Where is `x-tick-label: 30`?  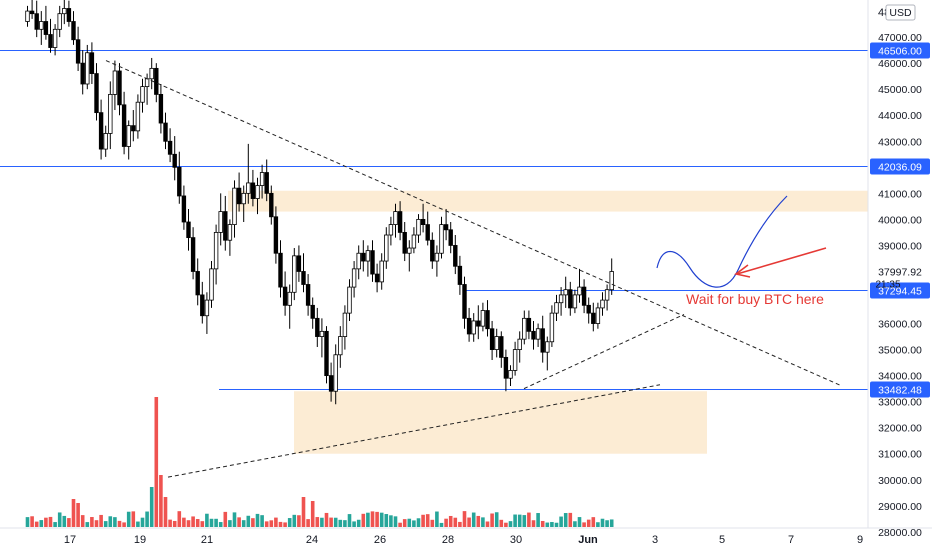 x-tick-label: 30 is located at coordinates (516, 540).